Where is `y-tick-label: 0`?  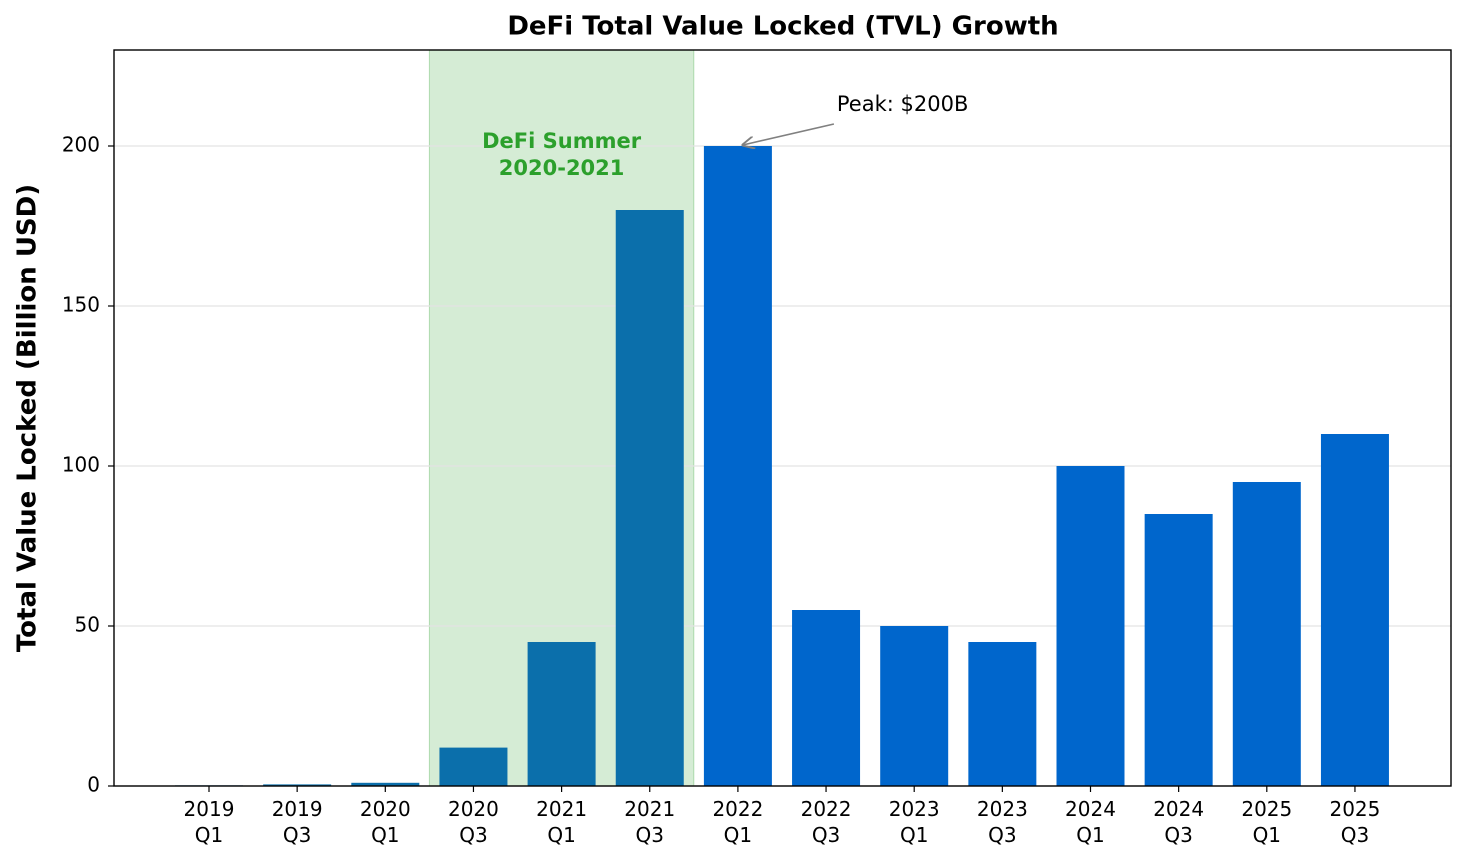 y-tick-label: 0 is located at coordinates (93, 785).